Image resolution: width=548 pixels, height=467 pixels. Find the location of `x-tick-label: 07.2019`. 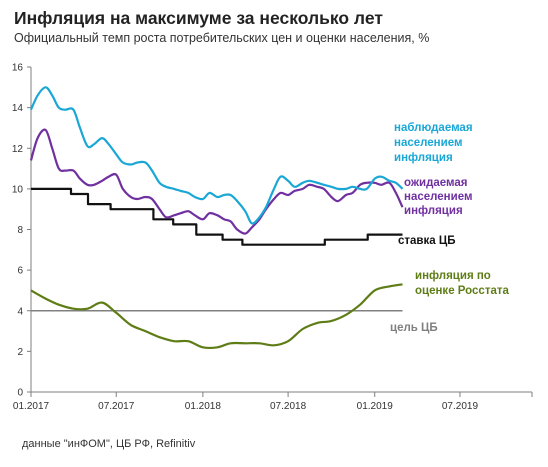

x-tick-label: 07.2019 is located at coordinates (460, 406).